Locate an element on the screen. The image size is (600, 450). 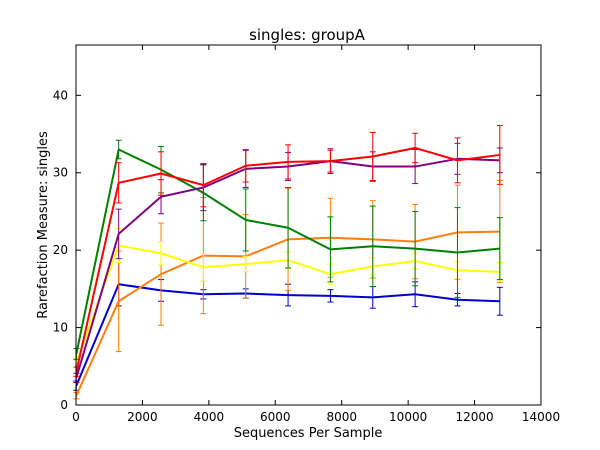
chart-title: singles: groupA is located at coordinates (307, 35).